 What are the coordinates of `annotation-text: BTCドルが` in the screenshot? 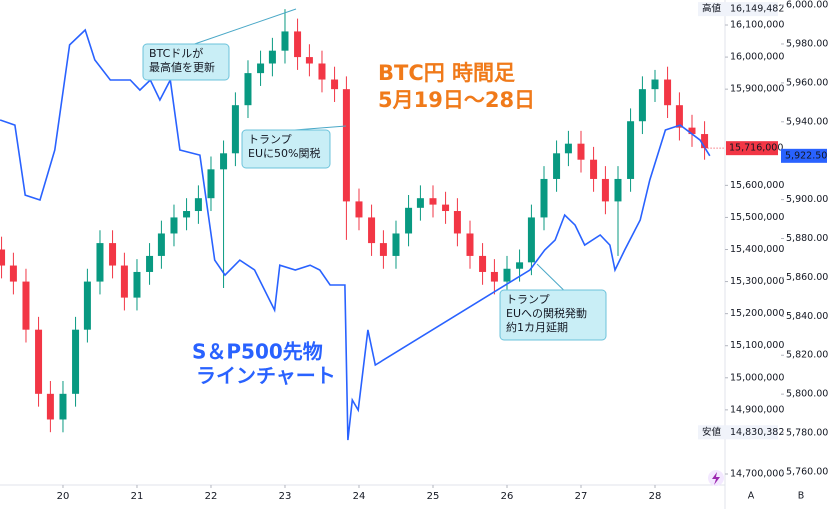 It's located at (176, 53).